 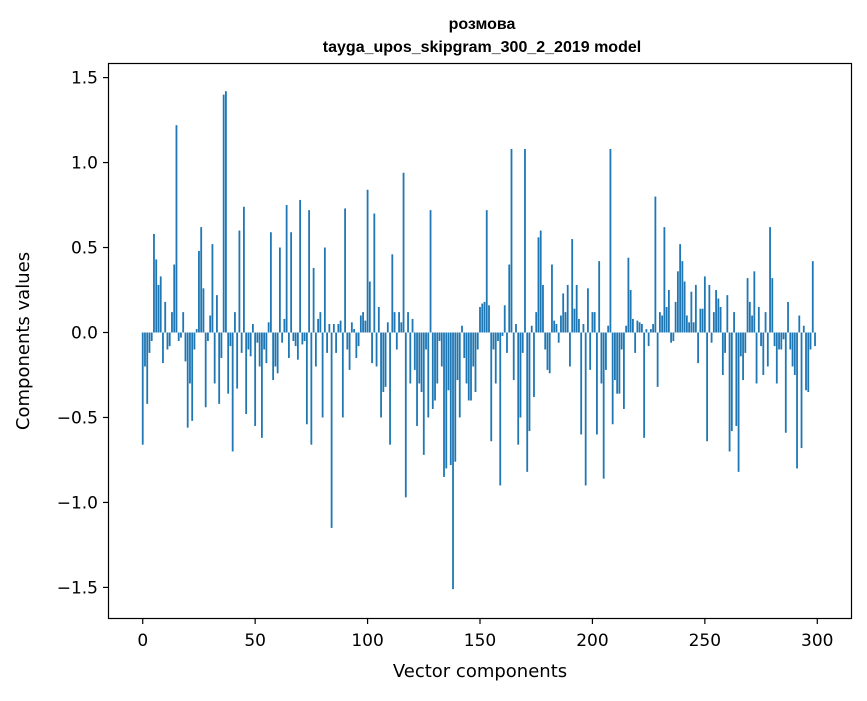 I want to click on x-tick-label: 200, so click(x=592, y=641).